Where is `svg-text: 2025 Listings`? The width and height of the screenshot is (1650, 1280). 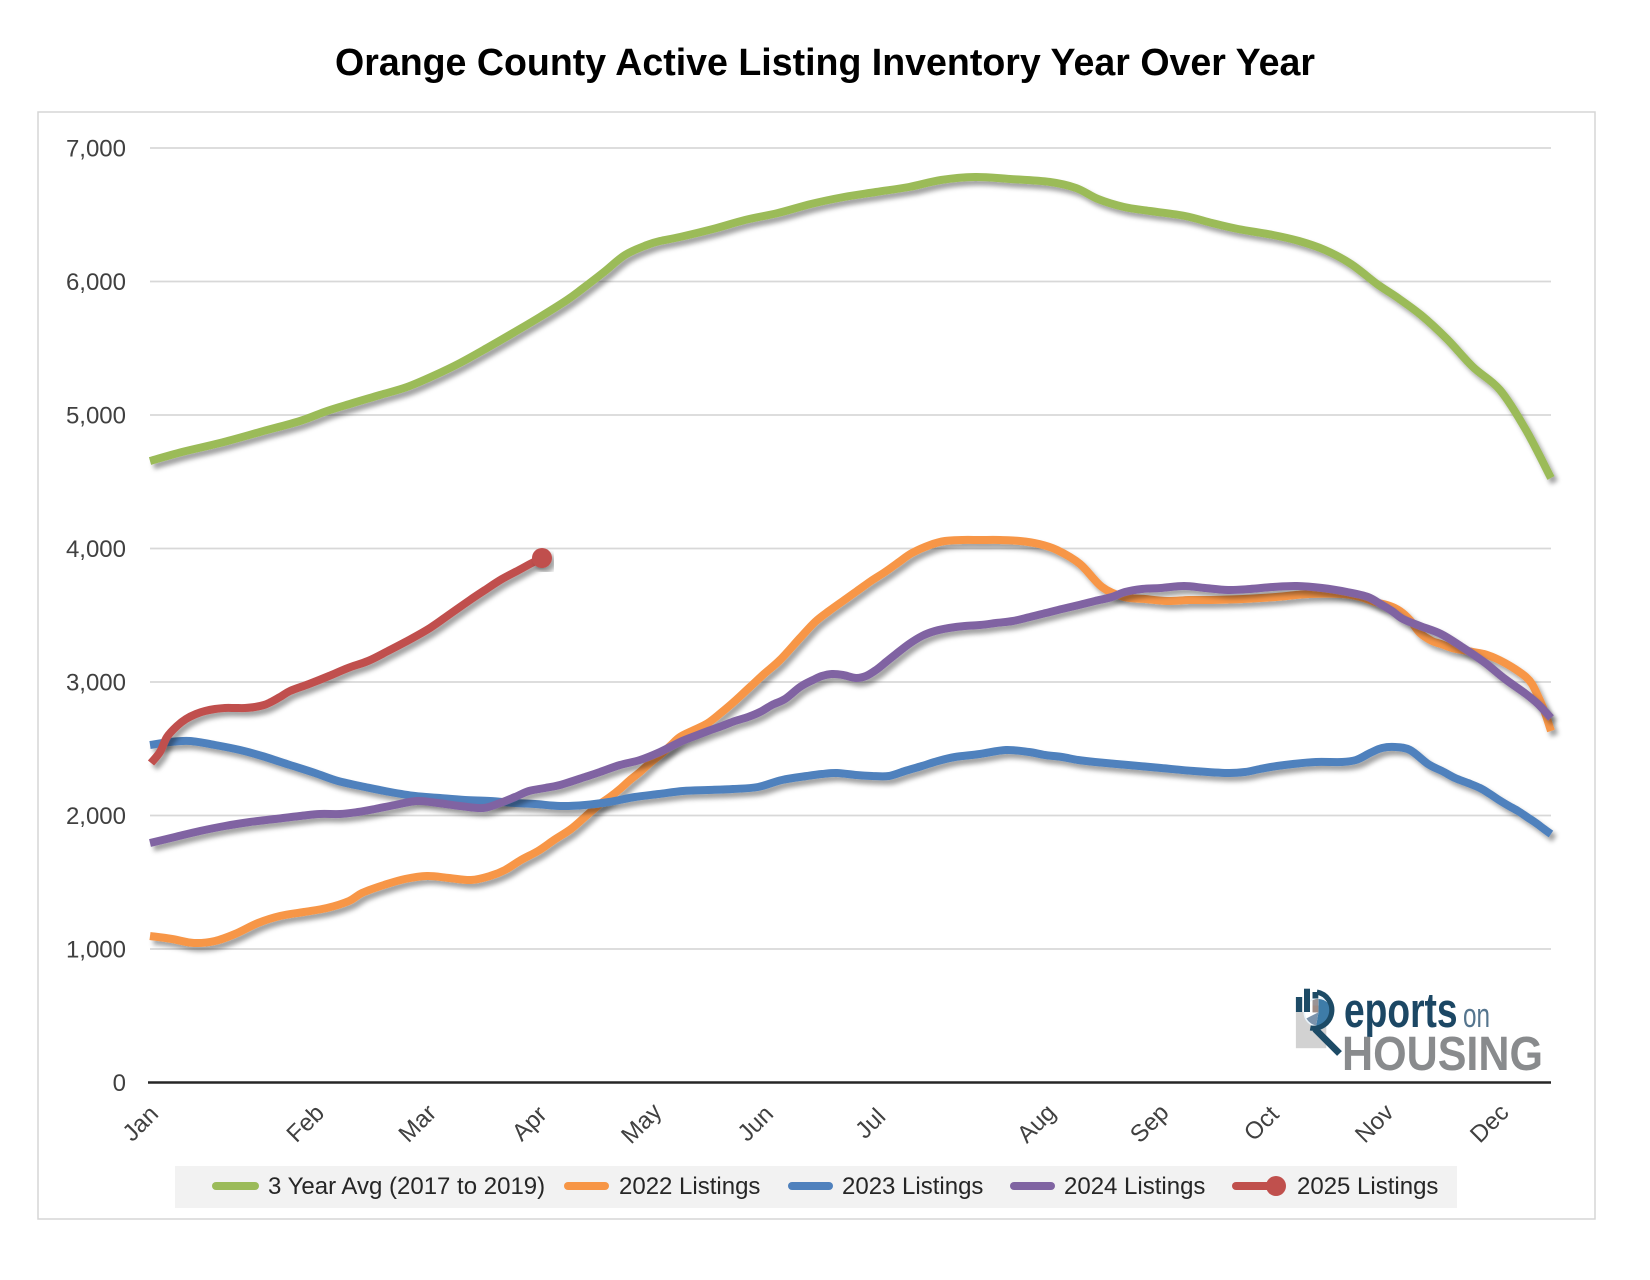 svg-text: 2025 Listings is located at coordinates (1367, 1186).